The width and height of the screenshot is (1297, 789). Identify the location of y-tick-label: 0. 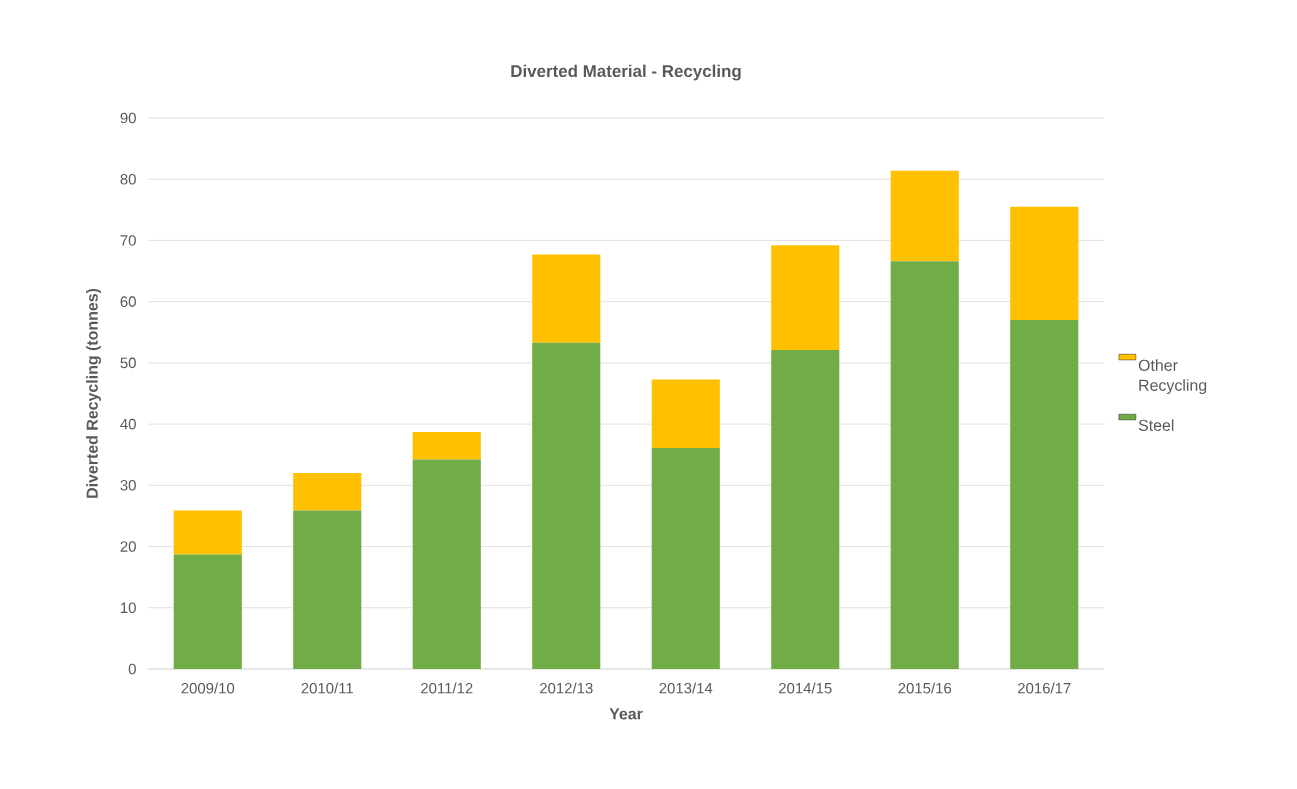
(132, 669).